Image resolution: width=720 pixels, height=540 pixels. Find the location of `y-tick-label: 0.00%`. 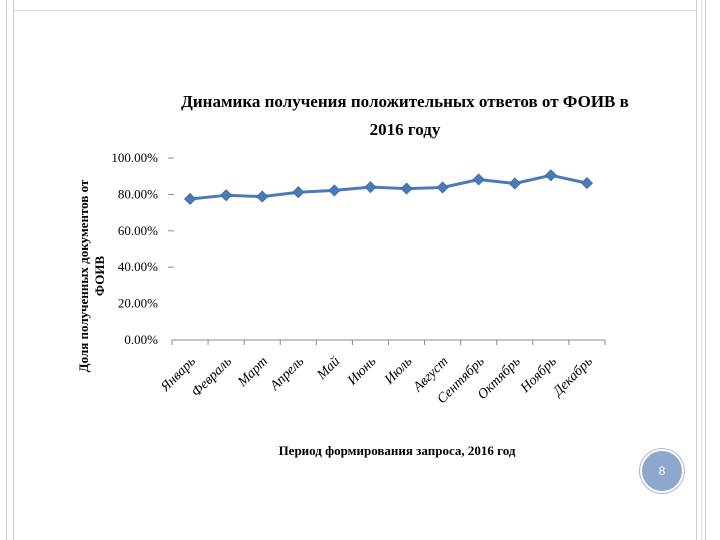

y-tick-label: 0.00% is located at coordinates (141, 339).